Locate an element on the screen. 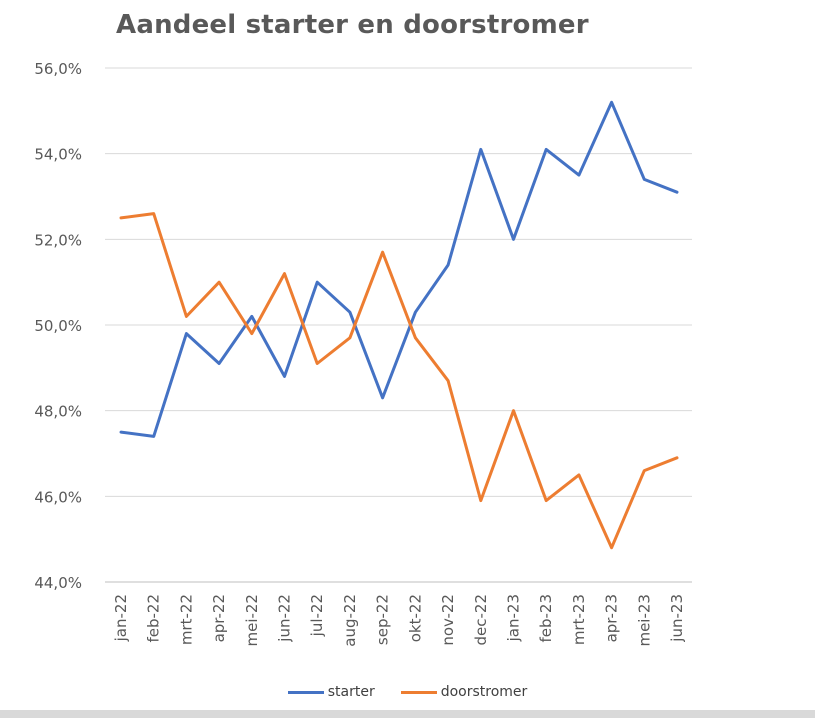  x-tick-label: sep-22 is located at coordinates (383, 619).